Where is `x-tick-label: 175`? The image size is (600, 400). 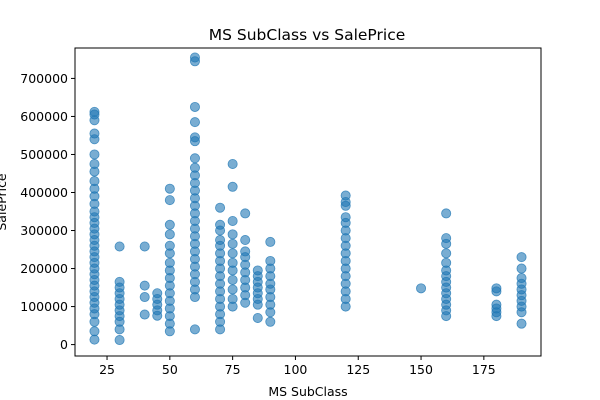
x-tick-label: 175 is located at coordinates (484, 369).